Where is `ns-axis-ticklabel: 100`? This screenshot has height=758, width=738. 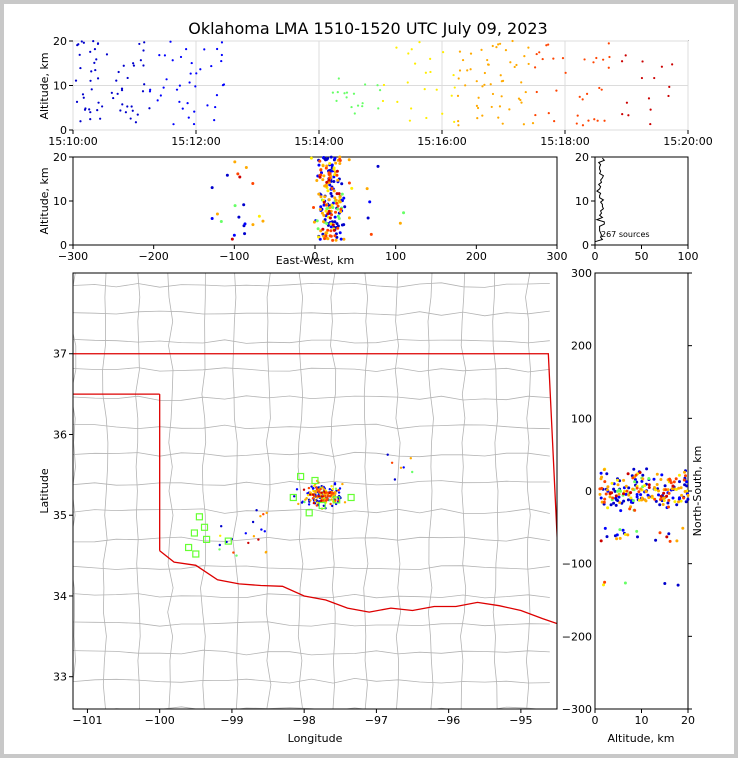 ns-axis-ticklabel: 100 is located at coordinates (581, 418).